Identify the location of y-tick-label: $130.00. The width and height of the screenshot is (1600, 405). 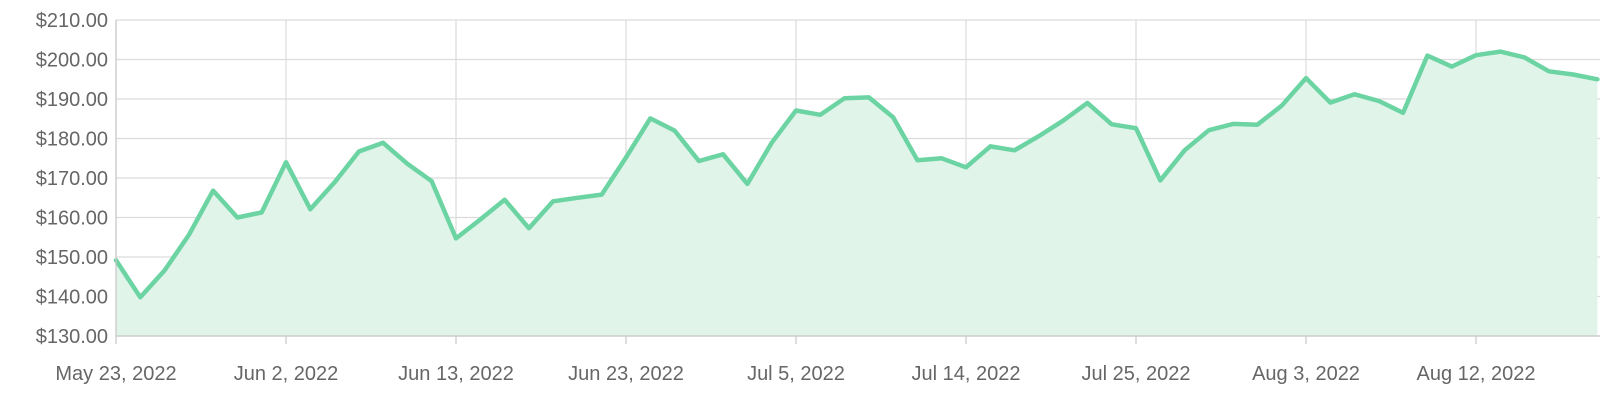
(72, 337).